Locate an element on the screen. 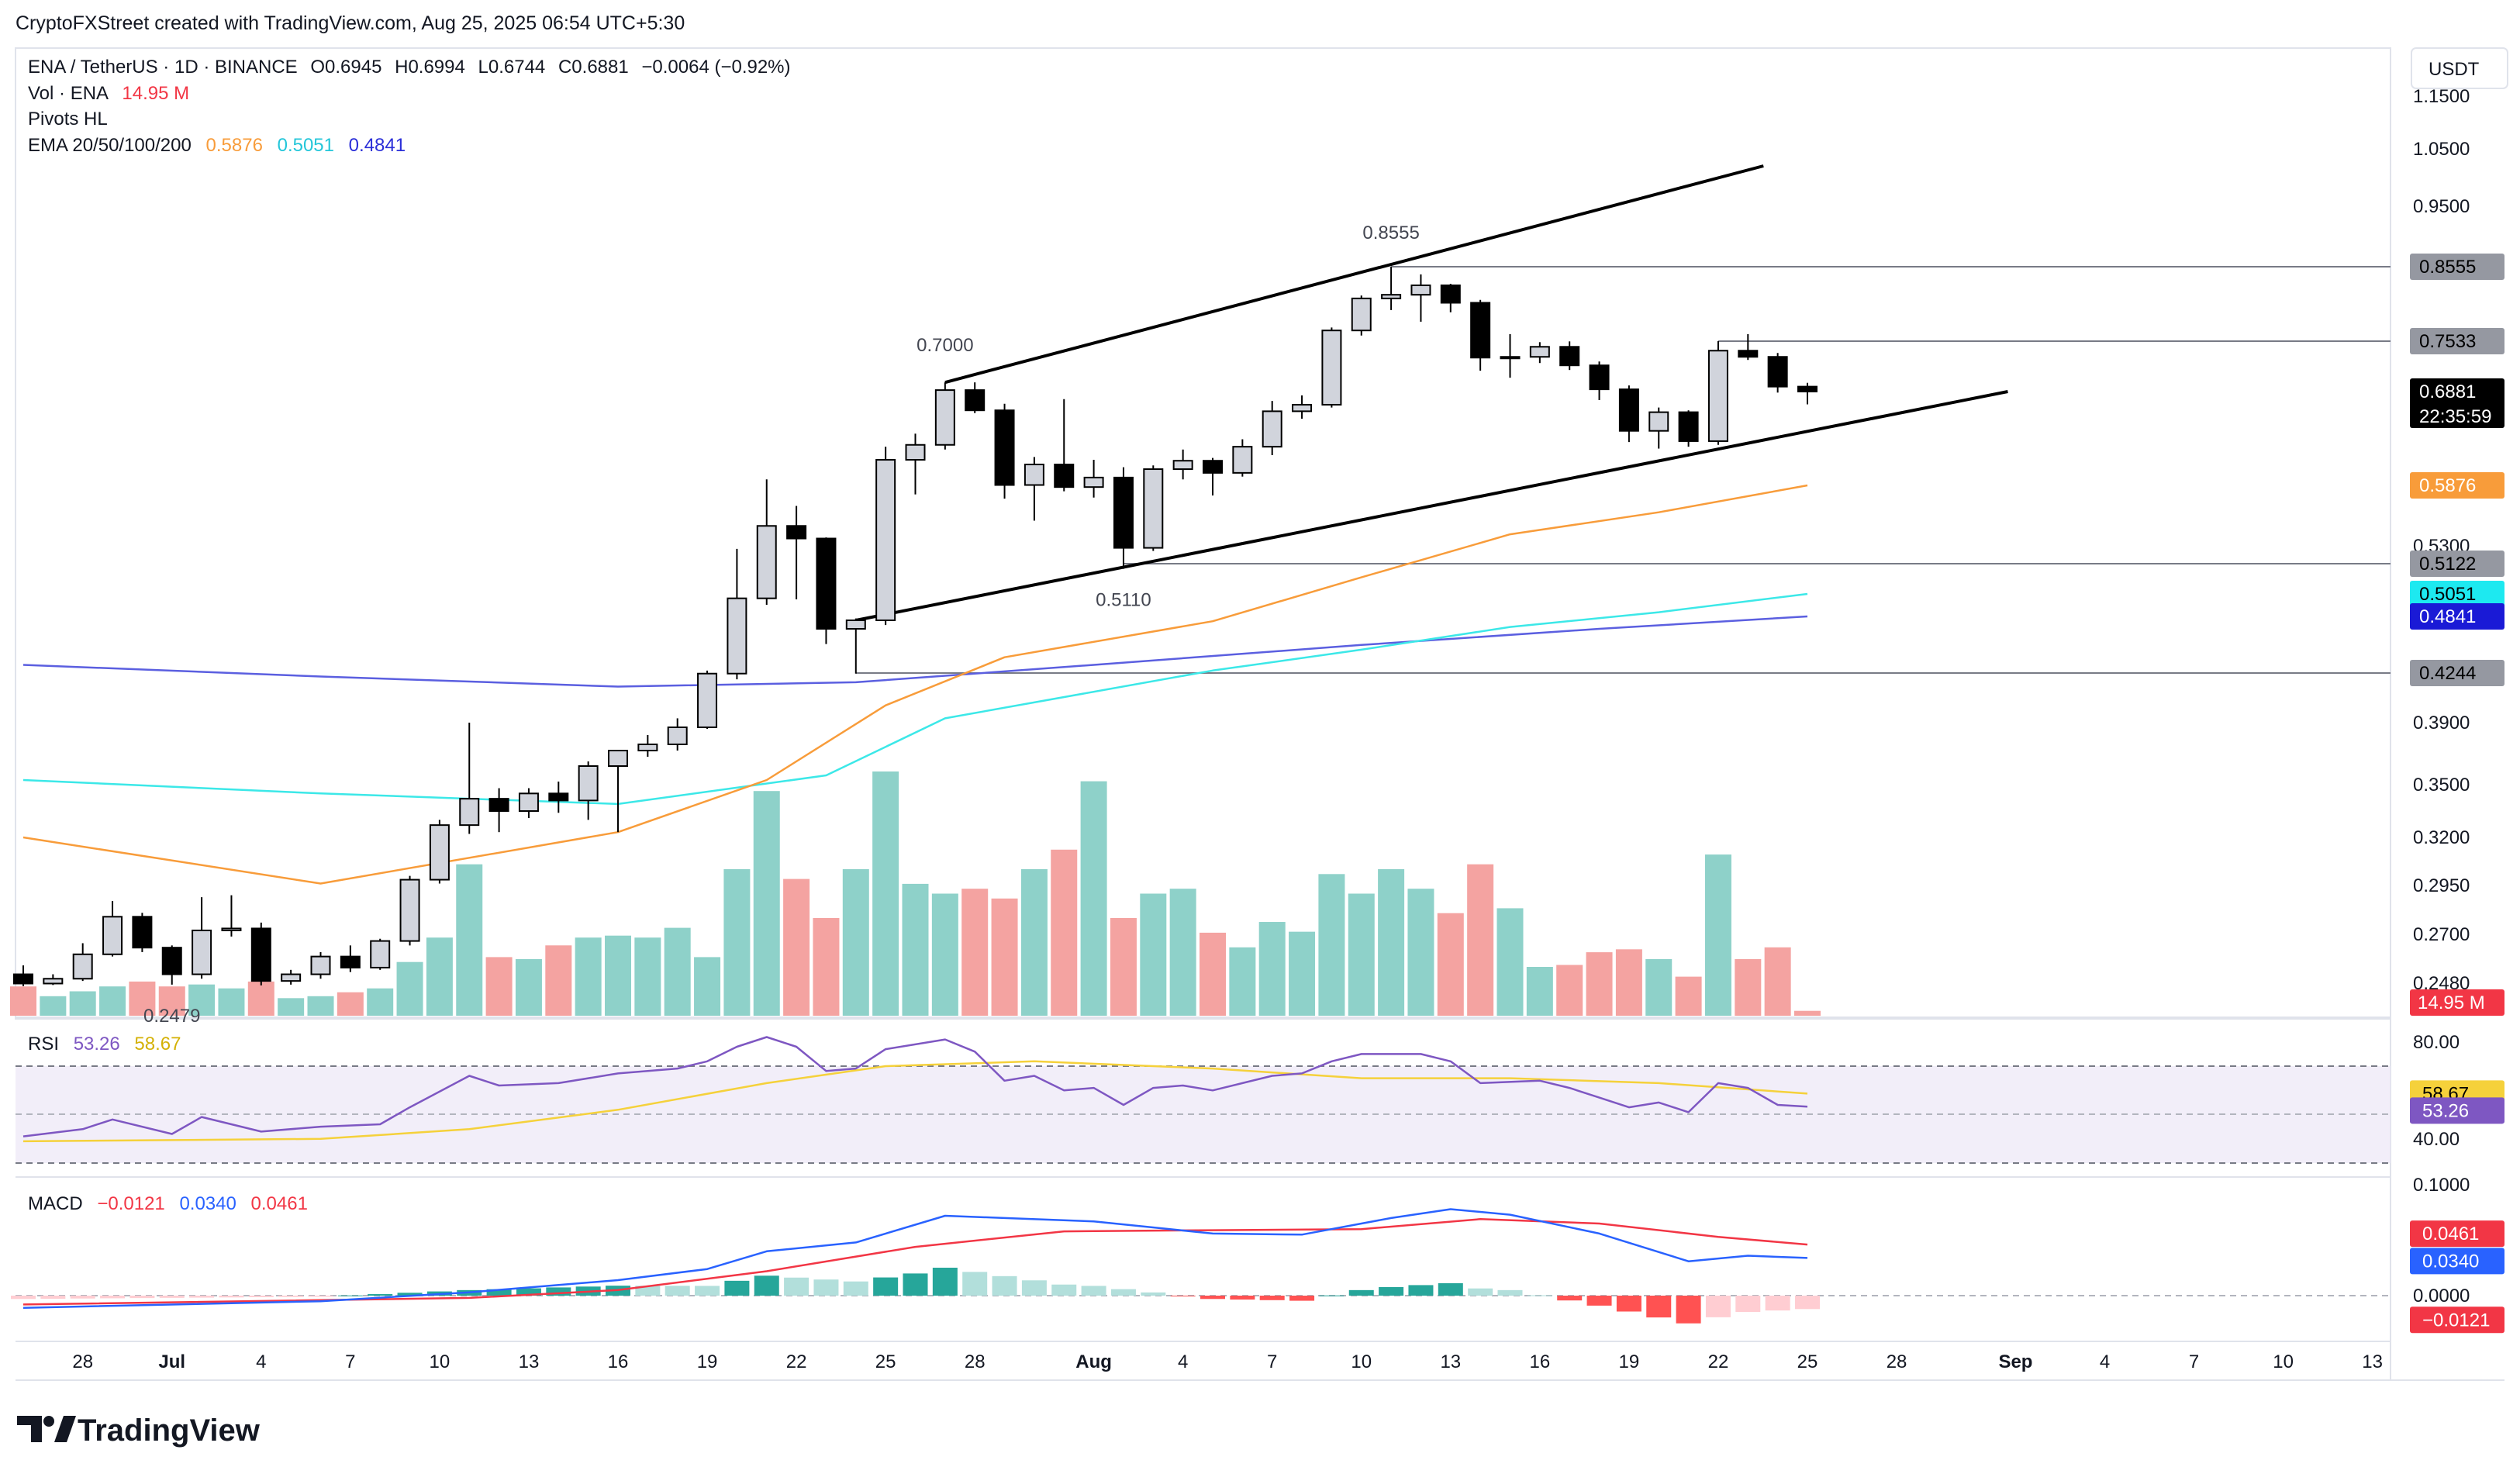 Image resolution: width=2520 pixels, height=1467 pixels. channel-lower-line is located at coordinates (1431, 506).